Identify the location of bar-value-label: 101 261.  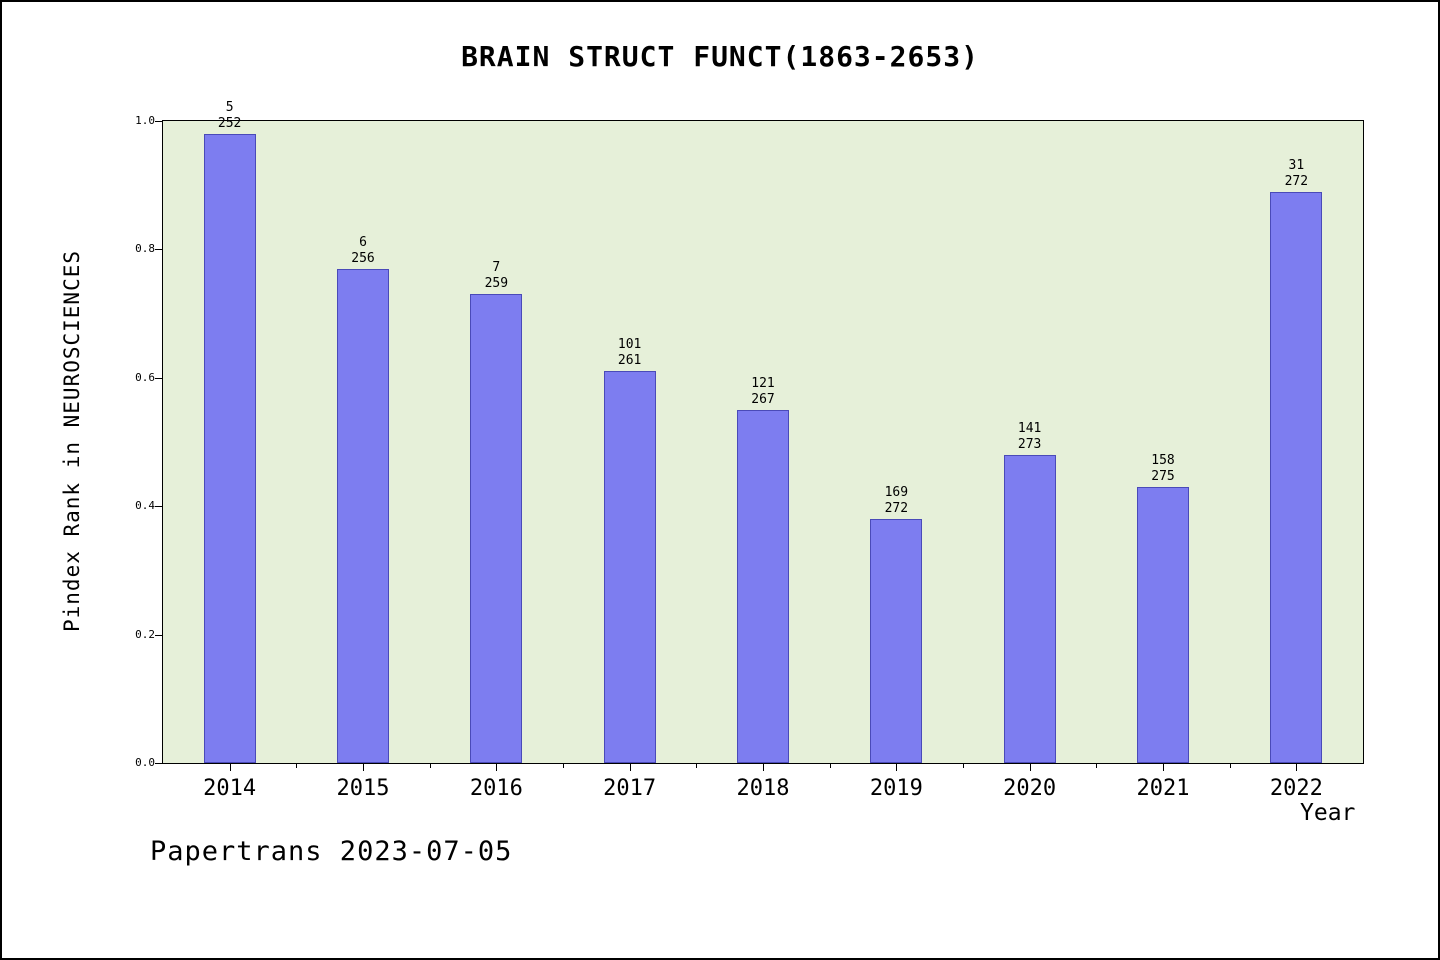
(629, 352).